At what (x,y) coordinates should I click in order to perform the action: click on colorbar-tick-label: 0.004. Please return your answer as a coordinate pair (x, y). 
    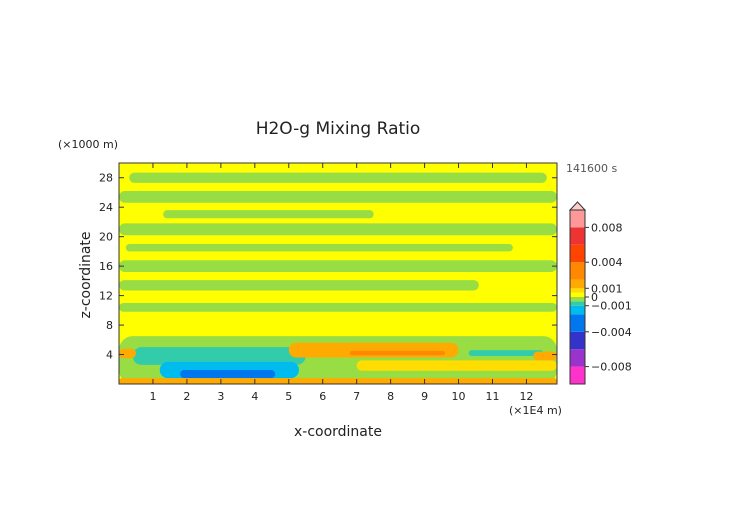
    Looking at the image, I should click on (607, 262).